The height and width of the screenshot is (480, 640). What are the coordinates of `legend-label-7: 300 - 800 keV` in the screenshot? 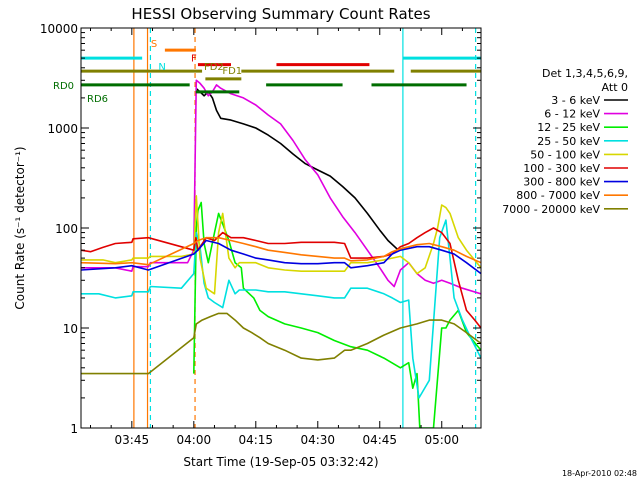 It's located at (561, 182).